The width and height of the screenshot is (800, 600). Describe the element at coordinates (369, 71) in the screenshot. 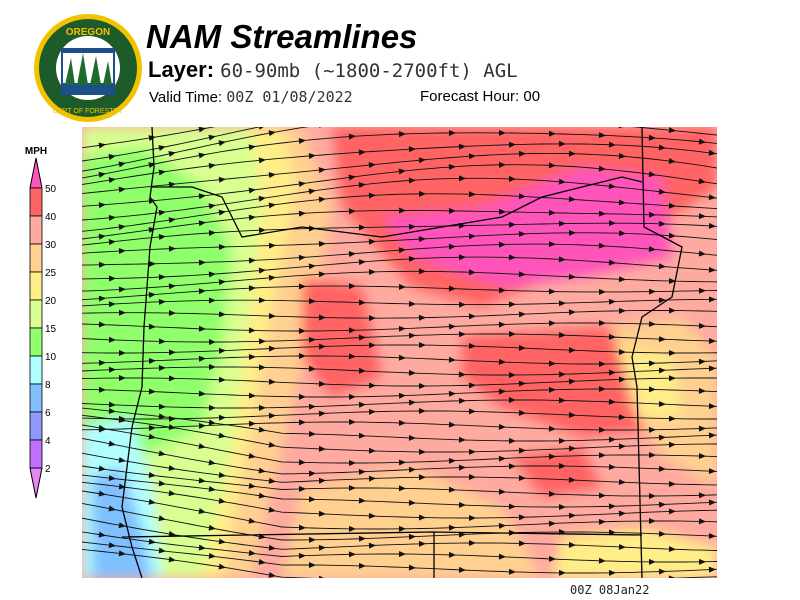

I see `layer-value: 60-90mb (~1800-2700ft) AGL` at that location.